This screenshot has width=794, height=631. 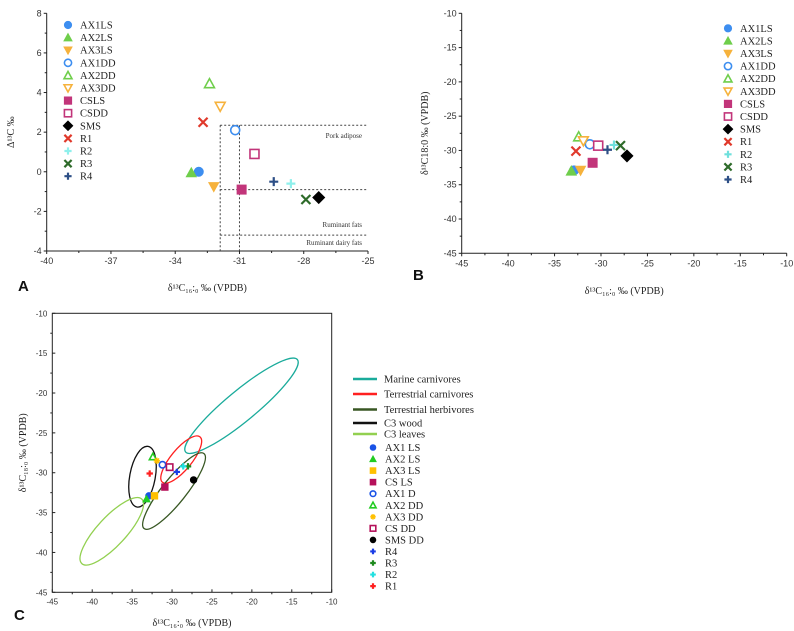 What do you see at coordinates (786, 263) in the screenshot?
I see `x-tick-label: -10` at bounding box center [786, 263].